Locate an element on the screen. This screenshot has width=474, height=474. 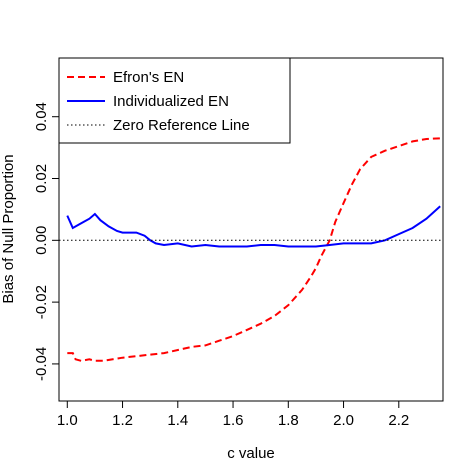
y-tick-label: -0.02 is located at coordinates (41, 302).